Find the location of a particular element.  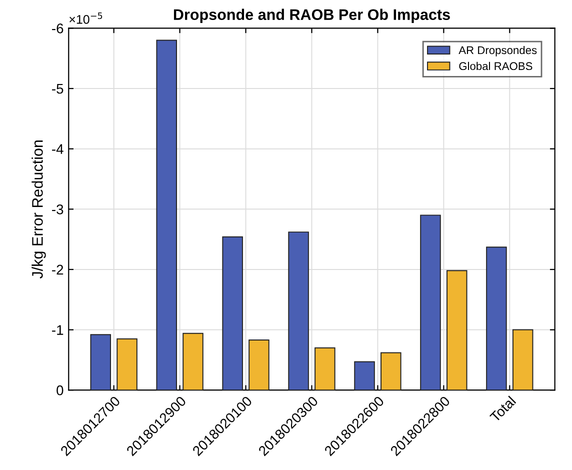

y-tick-label: -1 is located at coordinates (58, 330).